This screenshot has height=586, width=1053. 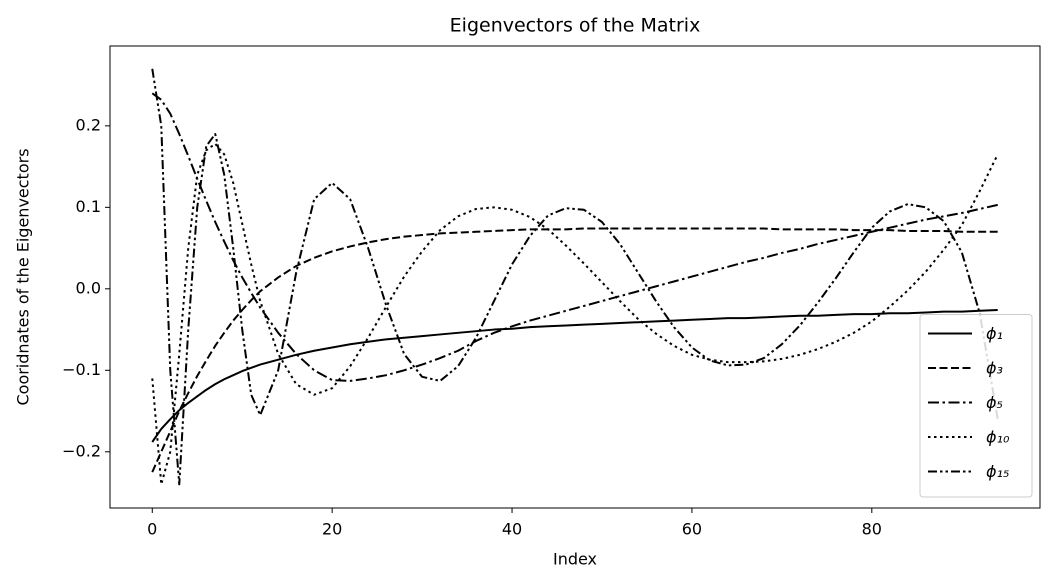 I want to click on y-tick-label: 0.0, so click(x=88, y=287).